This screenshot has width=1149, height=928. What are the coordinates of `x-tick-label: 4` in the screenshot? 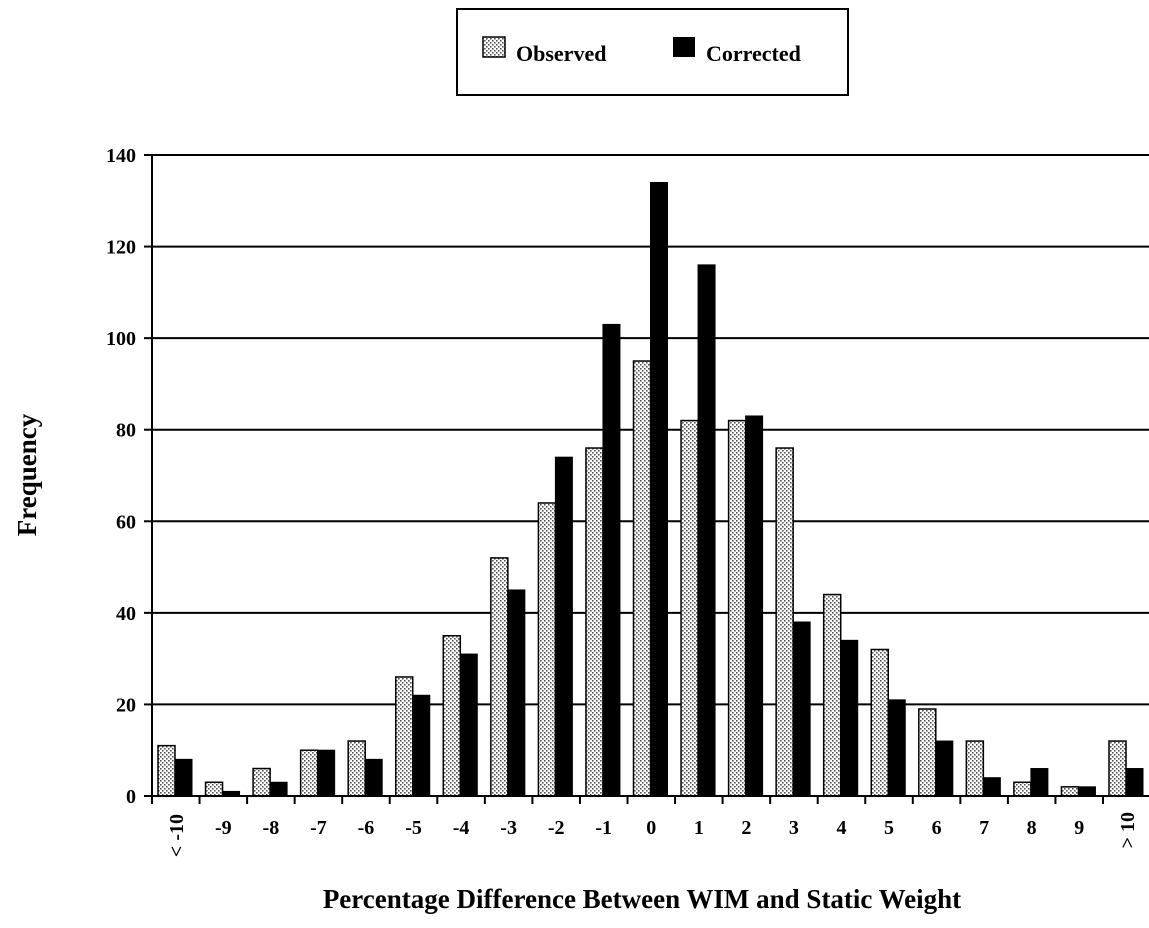 It's located at (841, 828).